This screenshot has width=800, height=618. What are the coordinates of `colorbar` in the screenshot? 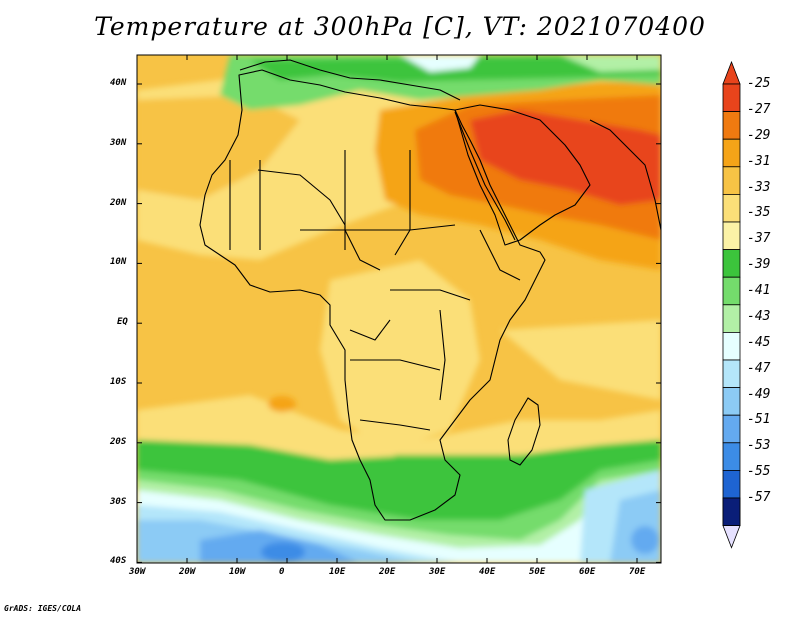 It's located at (731, 305).